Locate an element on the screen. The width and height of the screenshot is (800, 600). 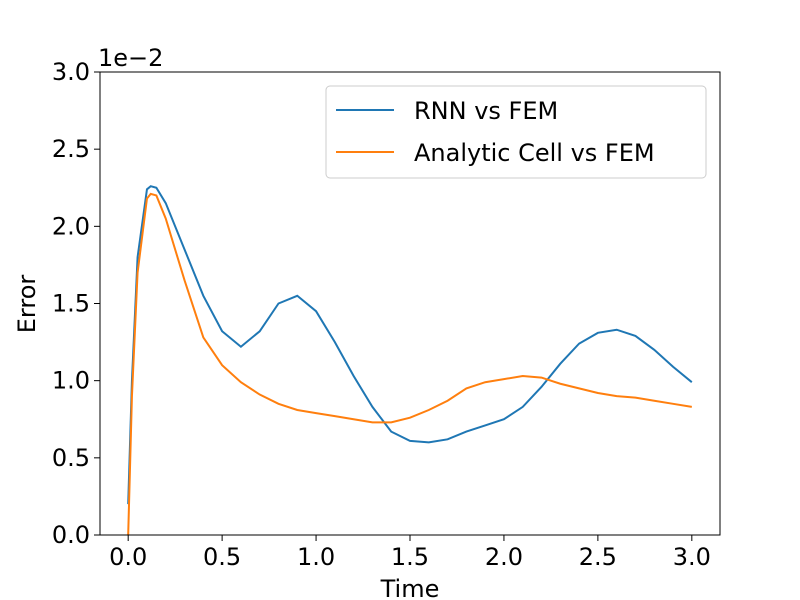
x-tick-label: 0.5 is located at coordinates (222, 557).